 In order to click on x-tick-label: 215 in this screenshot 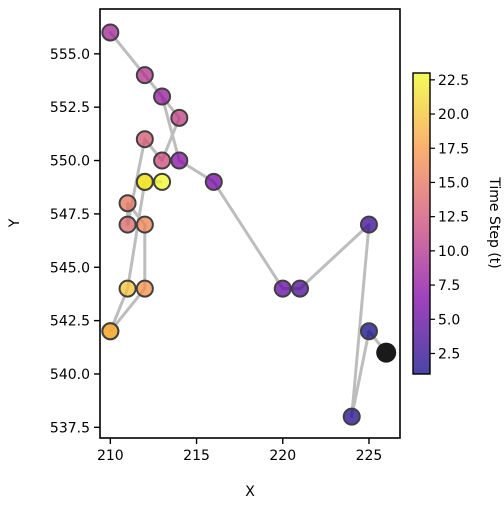, I will do `click(196, 456)`.